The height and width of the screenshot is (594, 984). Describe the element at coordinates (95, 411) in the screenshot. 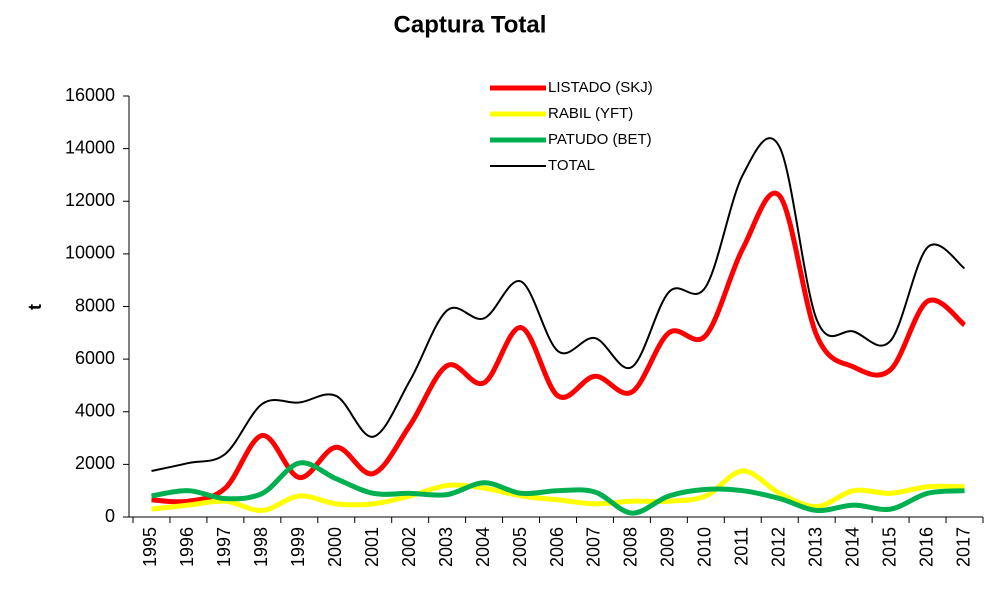

I see `y-tick-label: 4000` at that location.